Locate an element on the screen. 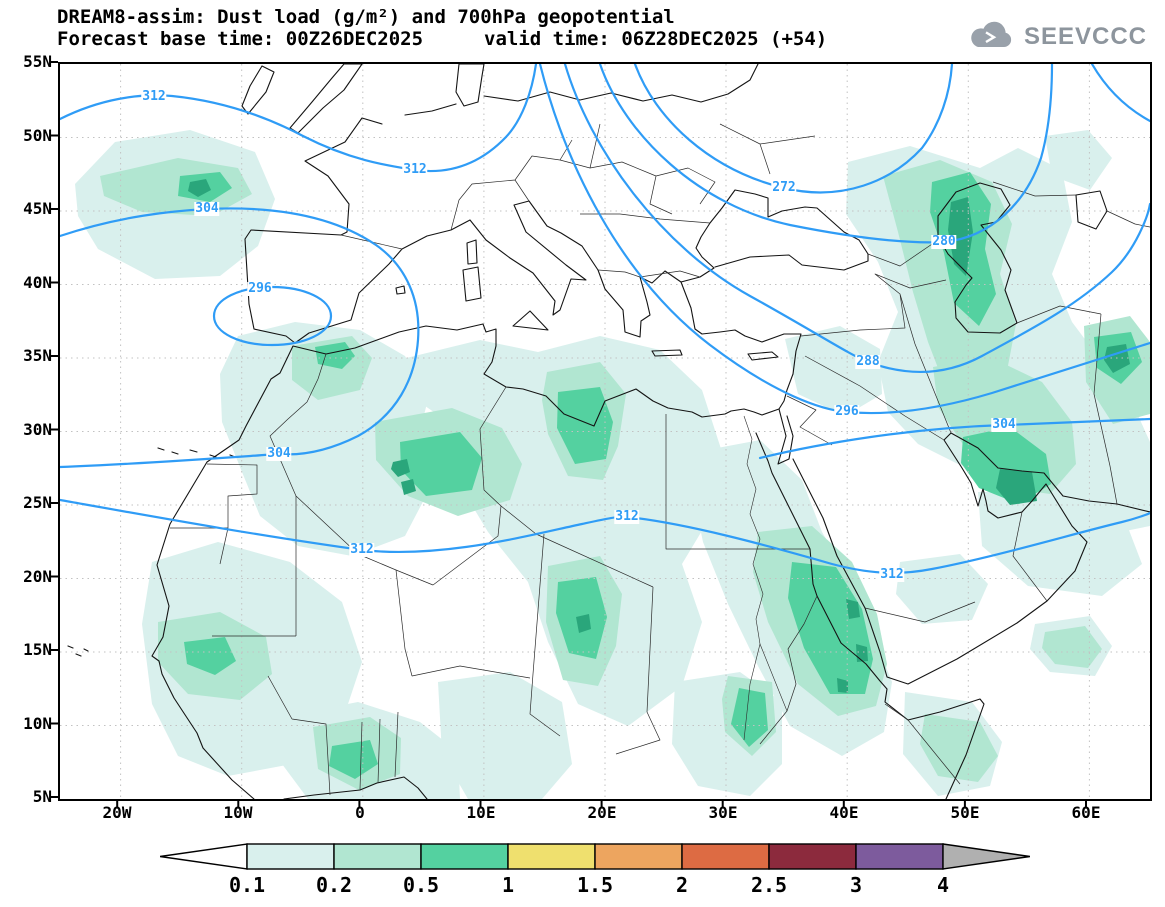 This screenshot has height=907, width=1165. forecast-base-time: Forecast base time: 00Z26DEC2025 is located at coordinates (240, 39).